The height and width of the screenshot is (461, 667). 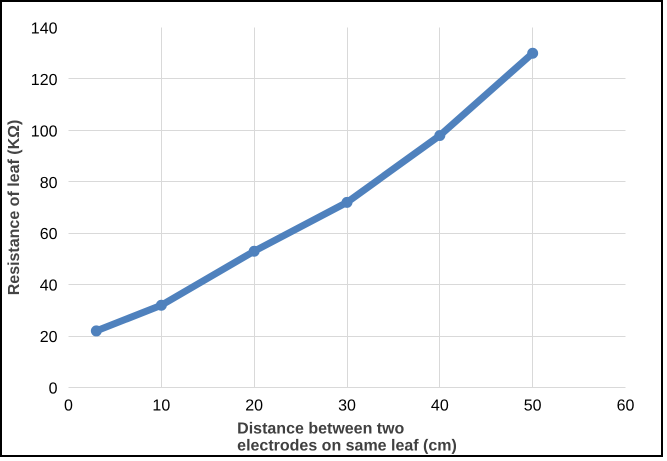 What do you see at coordinates (347, 437) in the screenshot?
I see `x-axis-title: Distance between two electrodes on same leaf (cm)` at bounding box center [347, 437].